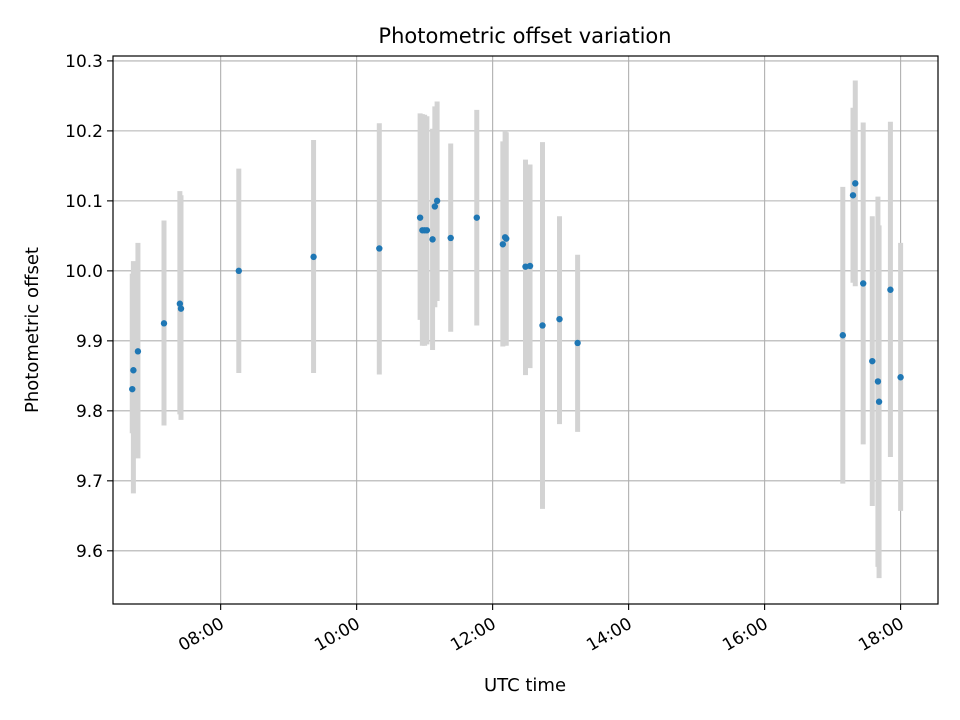  Describe the element at coordinates (84, 272) in the screenshot. I see `y-tick-label: 10.0` at that location.